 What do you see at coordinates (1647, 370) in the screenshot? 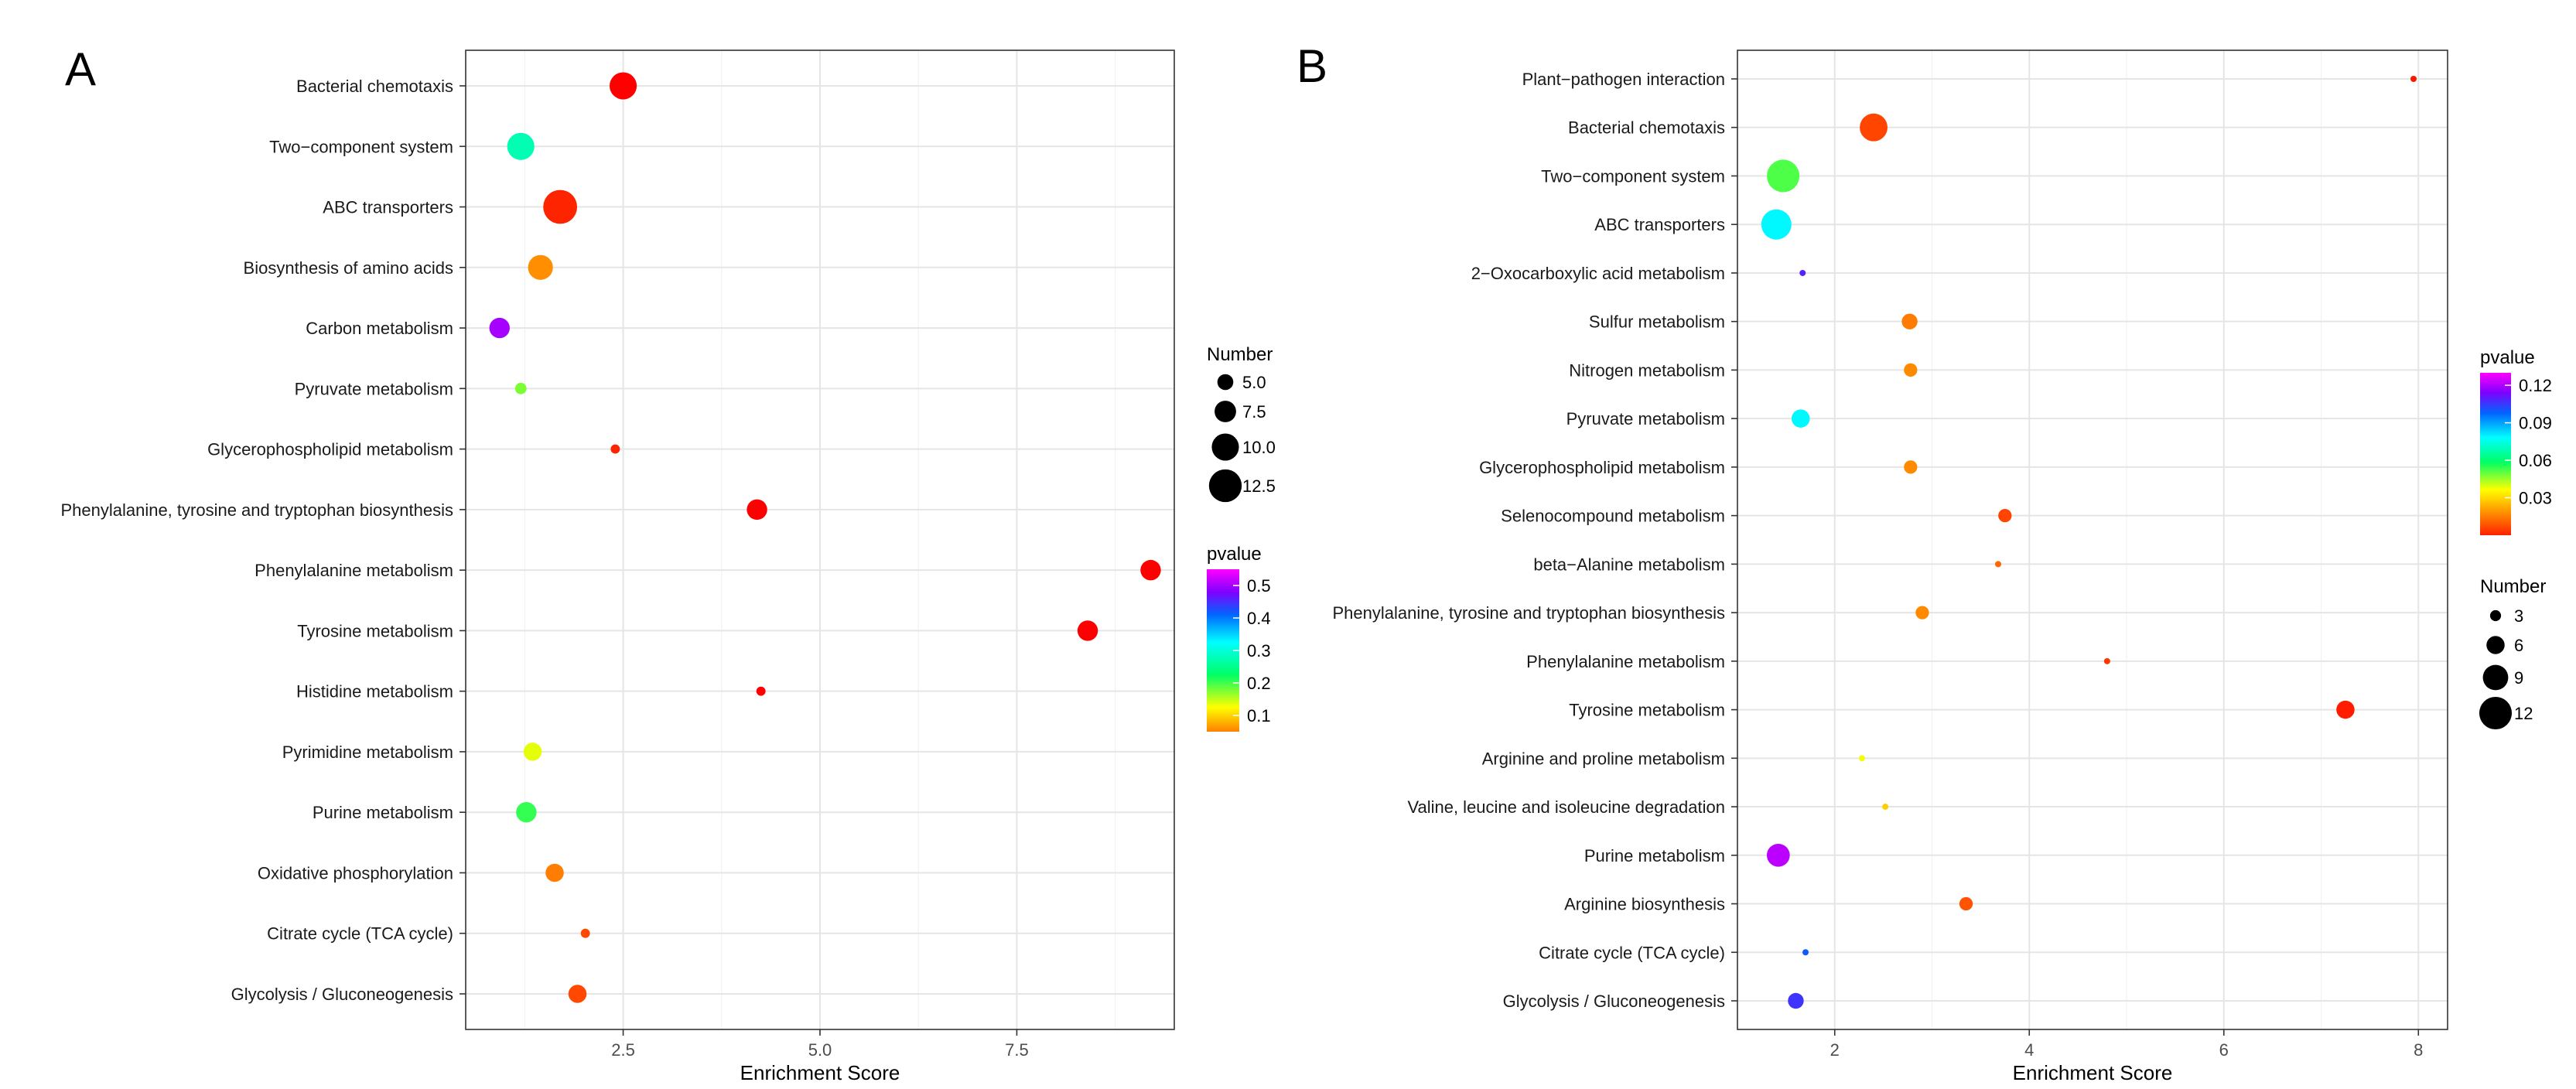
I see `panel-b-category-label: Nitrogen metabolism` at bounding box center [1647, 370].